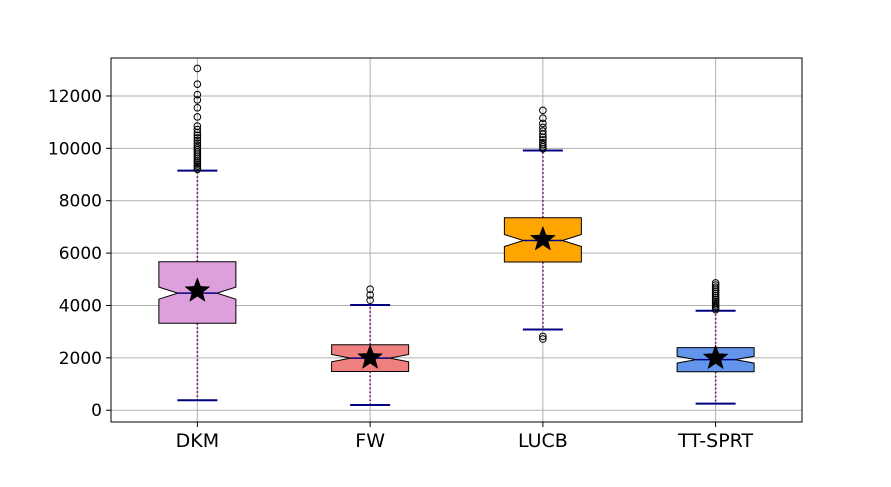 This screenshot has height=487, width=891. I want to click on x-tick-label: LUCB, so click(543, 441).